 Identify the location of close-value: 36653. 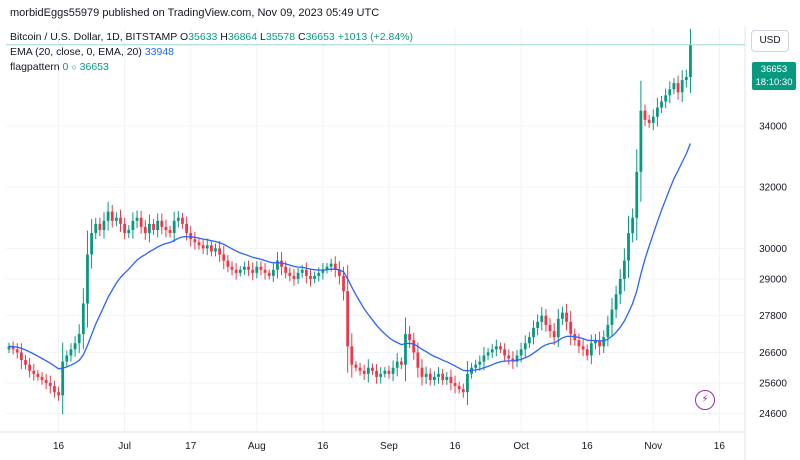
(320, 37).